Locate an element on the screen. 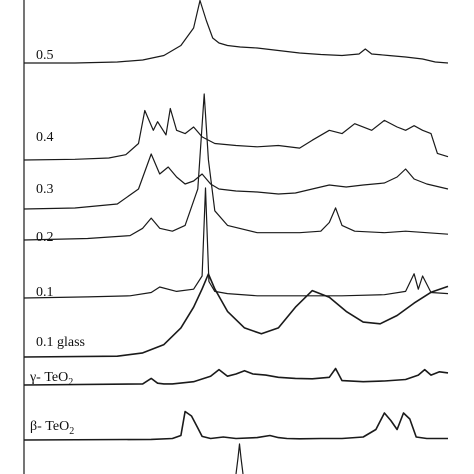  series-label-gamma-teo2: γ- TeO2 is located at coordinates (51, 379).